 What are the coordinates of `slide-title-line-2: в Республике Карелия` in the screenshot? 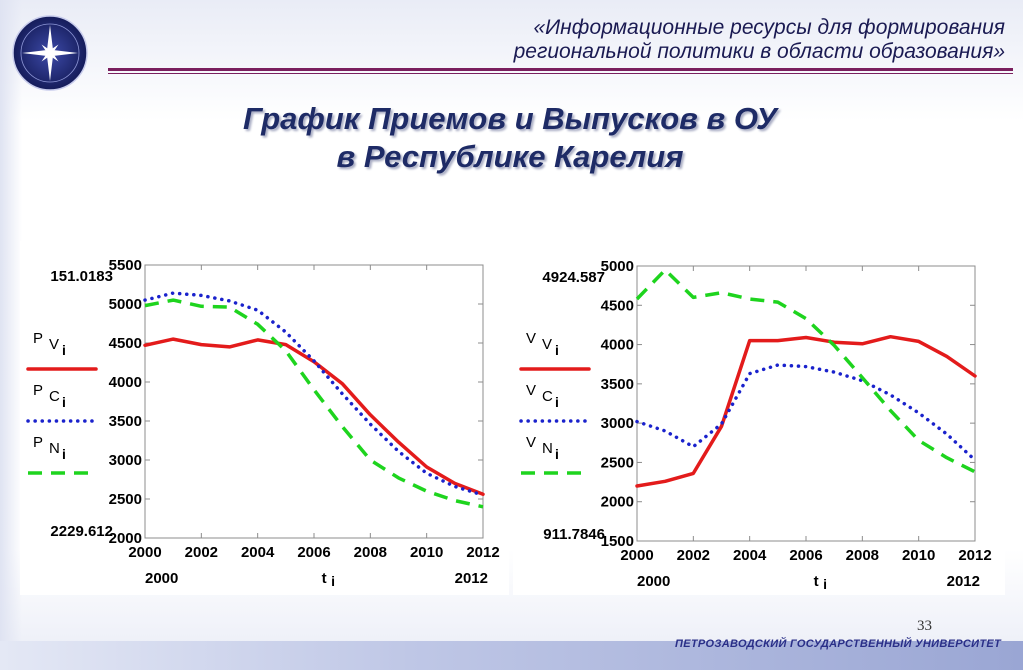 It's located at (510, 156).